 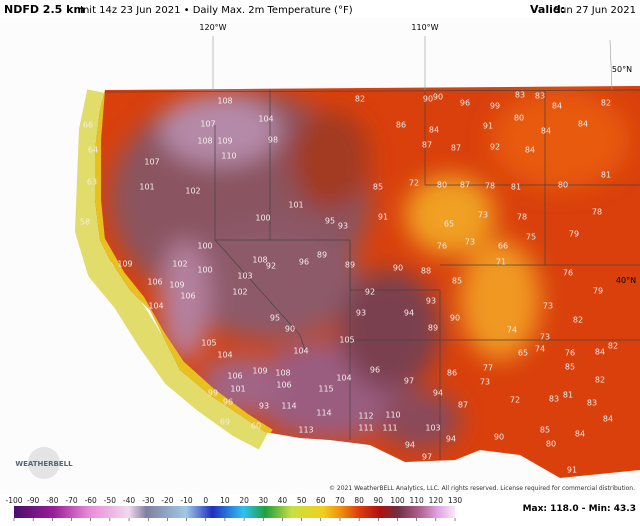 What do you see at coordinates (93, 150) in the screenshot?
I see `temperature-label: 64` at bounding box center [93, 150].